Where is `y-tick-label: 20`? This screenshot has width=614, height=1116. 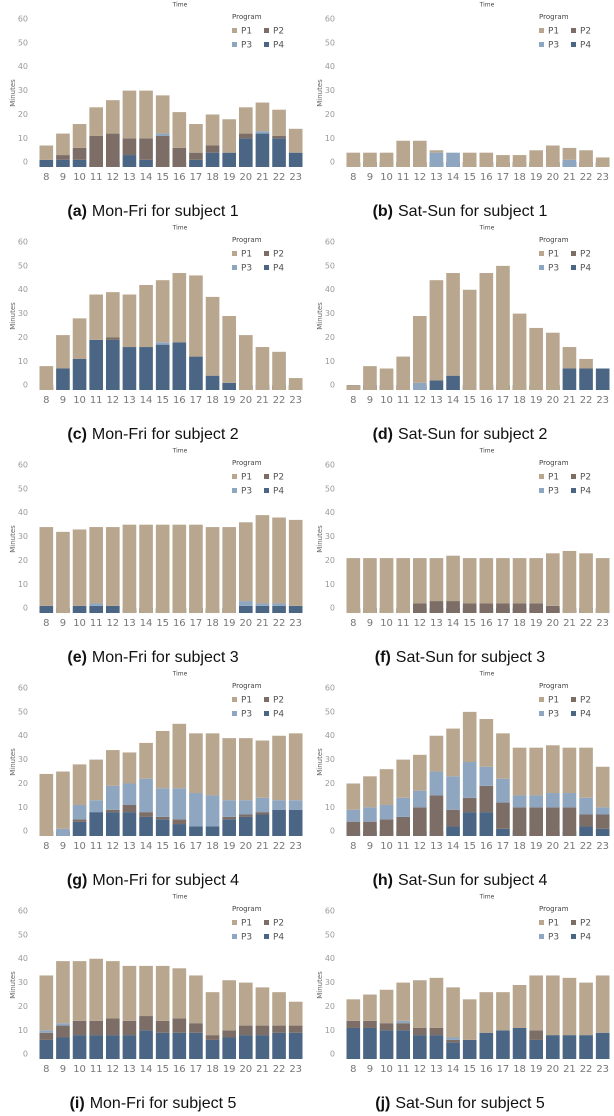 y-tick-label: 20 is located at coordinates (23, 783).